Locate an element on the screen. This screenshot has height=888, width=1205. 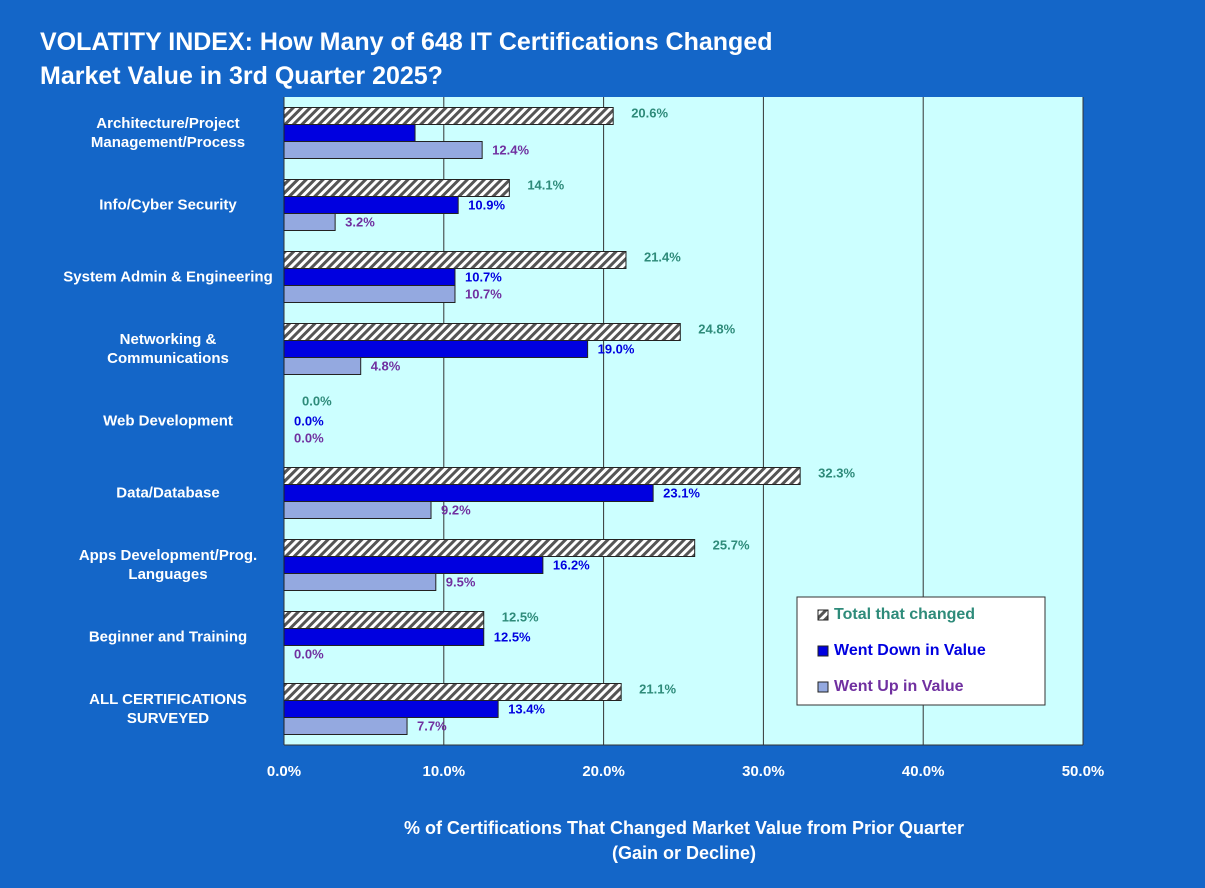
legend is located at coordinates (921, 651).